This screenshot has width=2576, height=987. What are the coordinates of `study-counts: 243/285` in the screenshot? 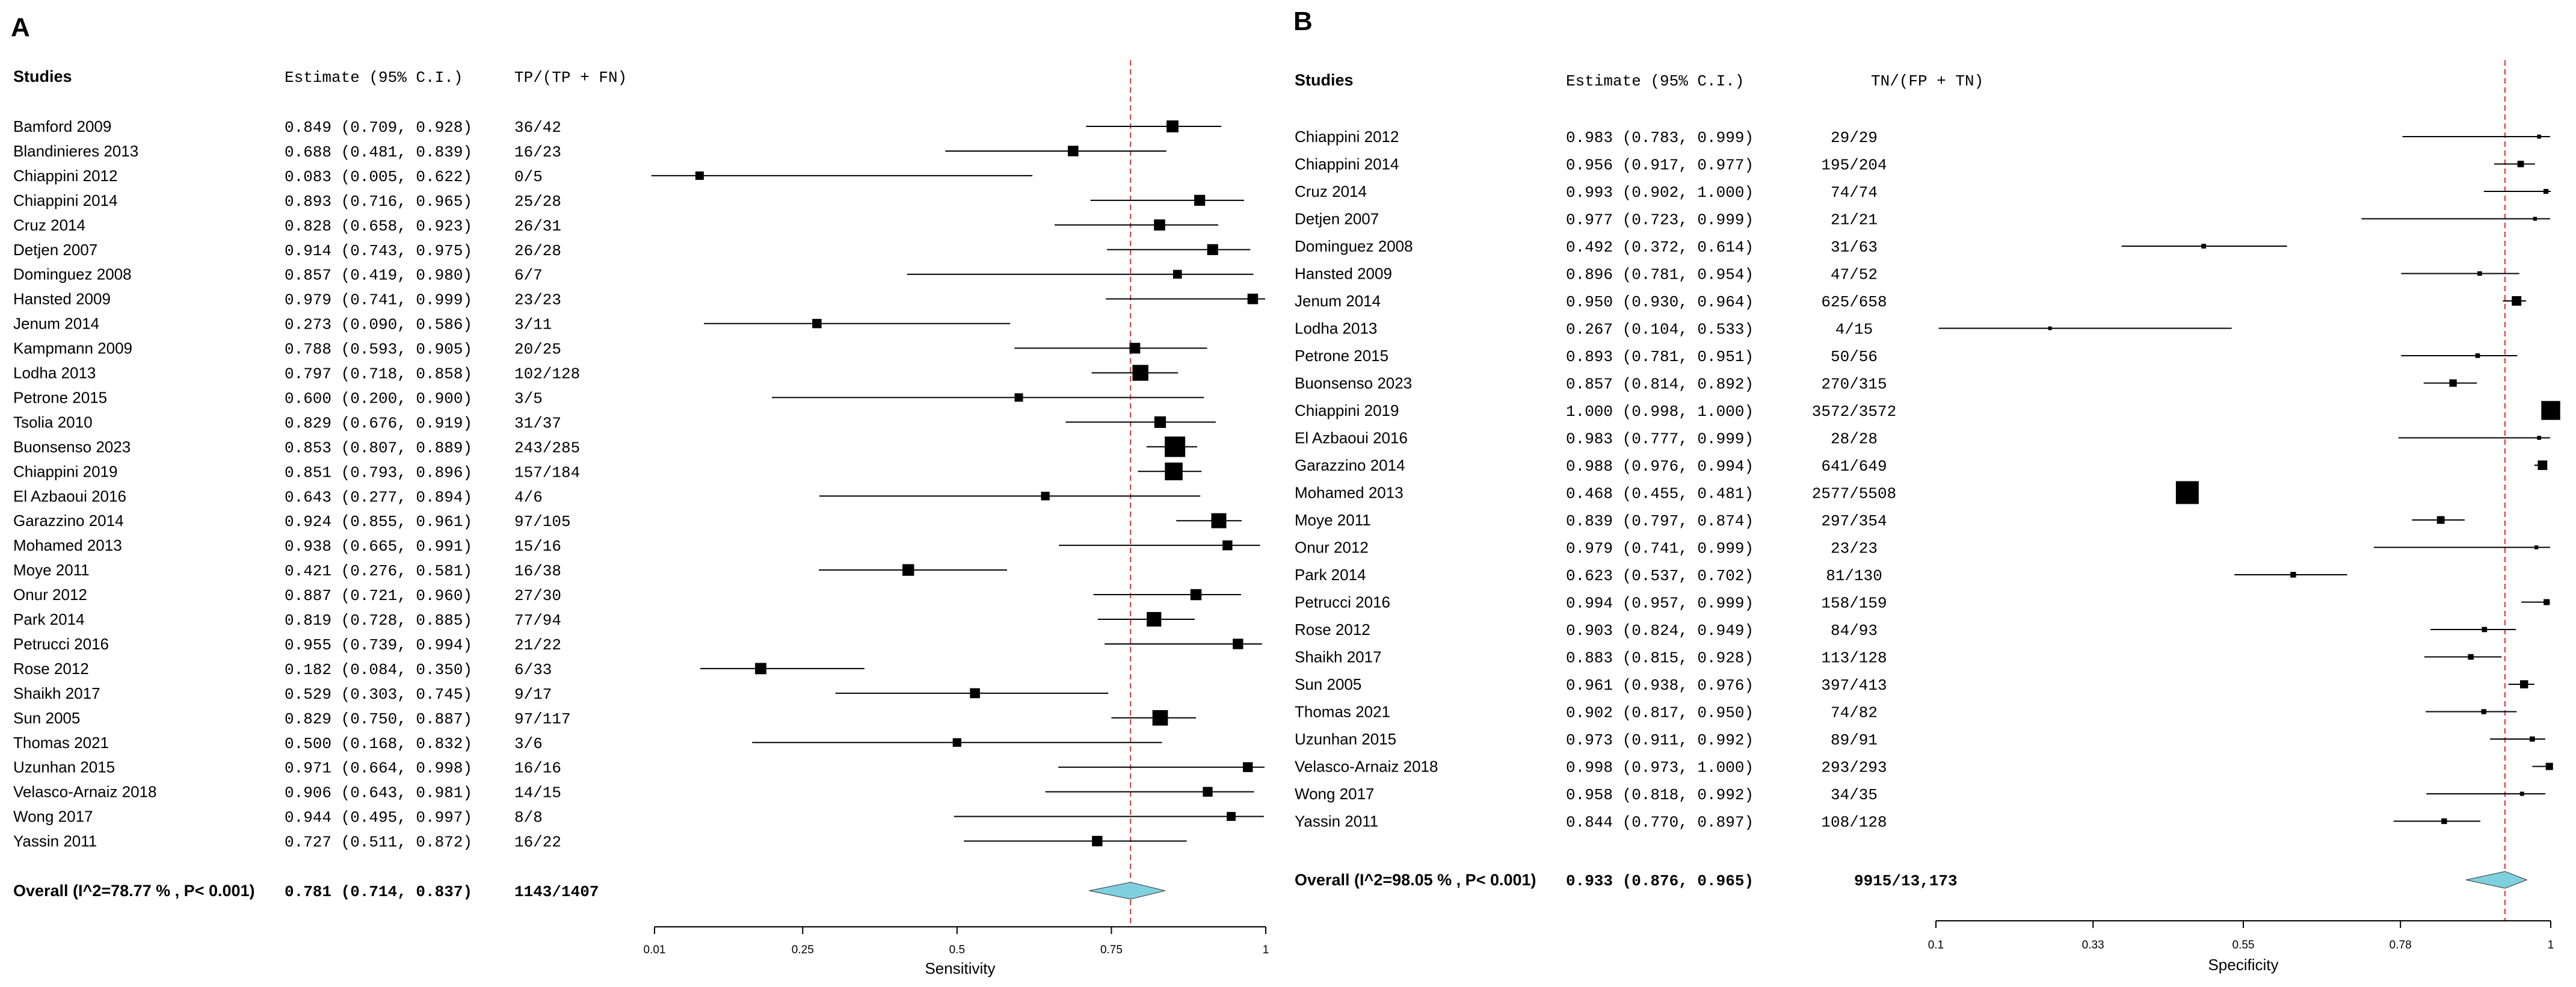 It's located at (547, 448).